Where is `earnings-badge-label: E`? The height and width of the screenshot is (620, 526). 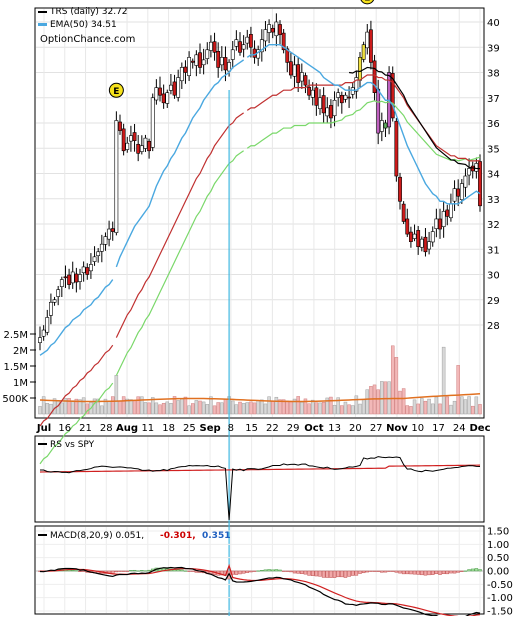 earnings-badge-label: E is located at coordinates (367, 1).